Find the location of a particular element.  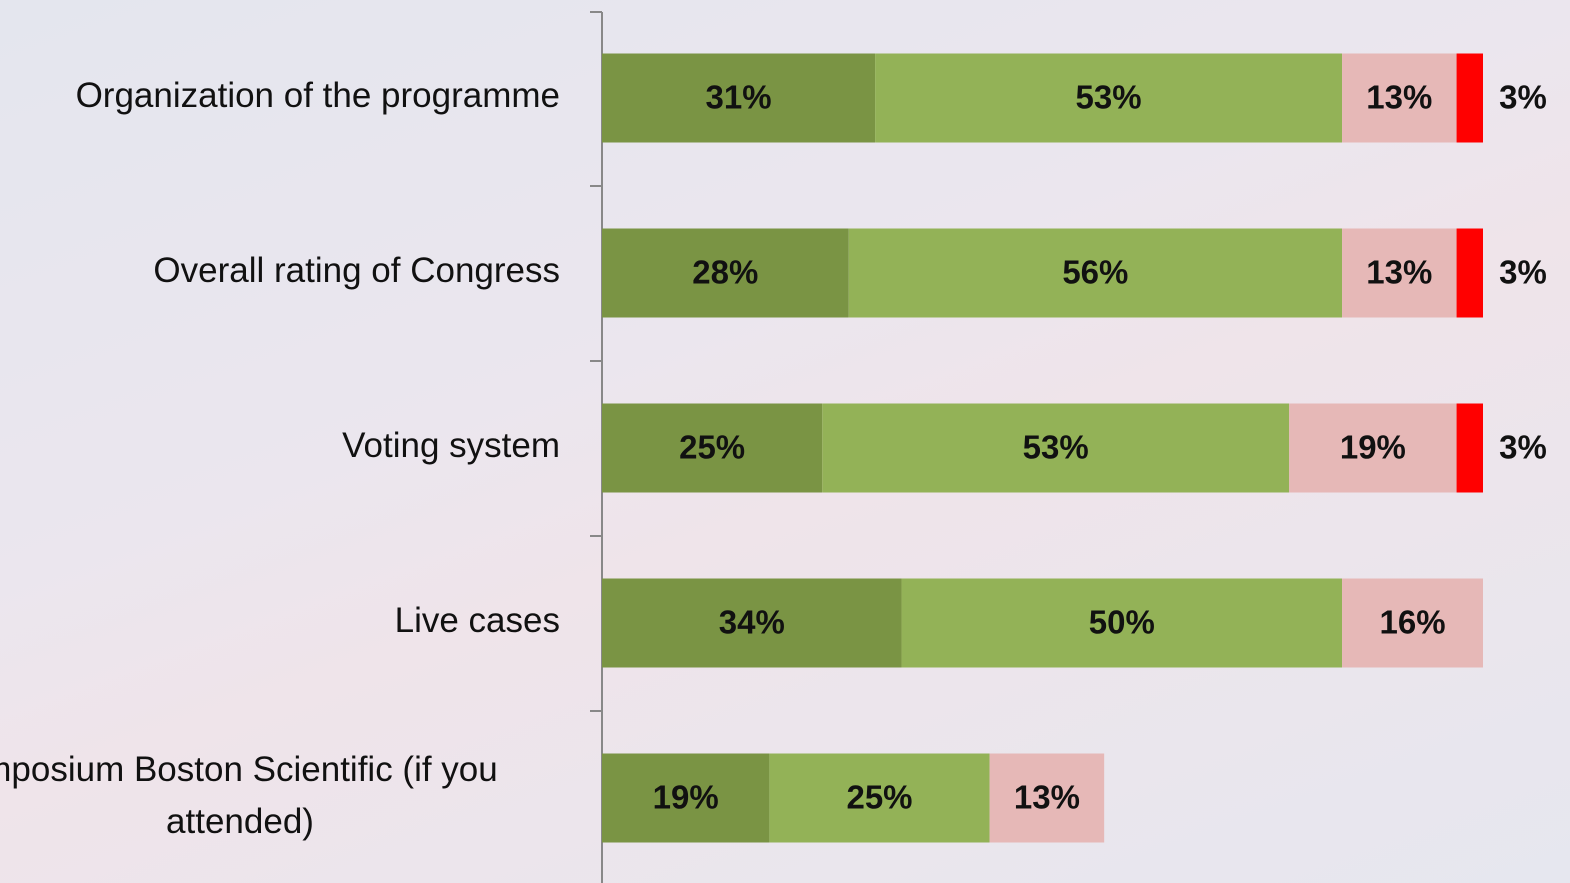

value-label: 56% is located at coordinates (1095, 272).